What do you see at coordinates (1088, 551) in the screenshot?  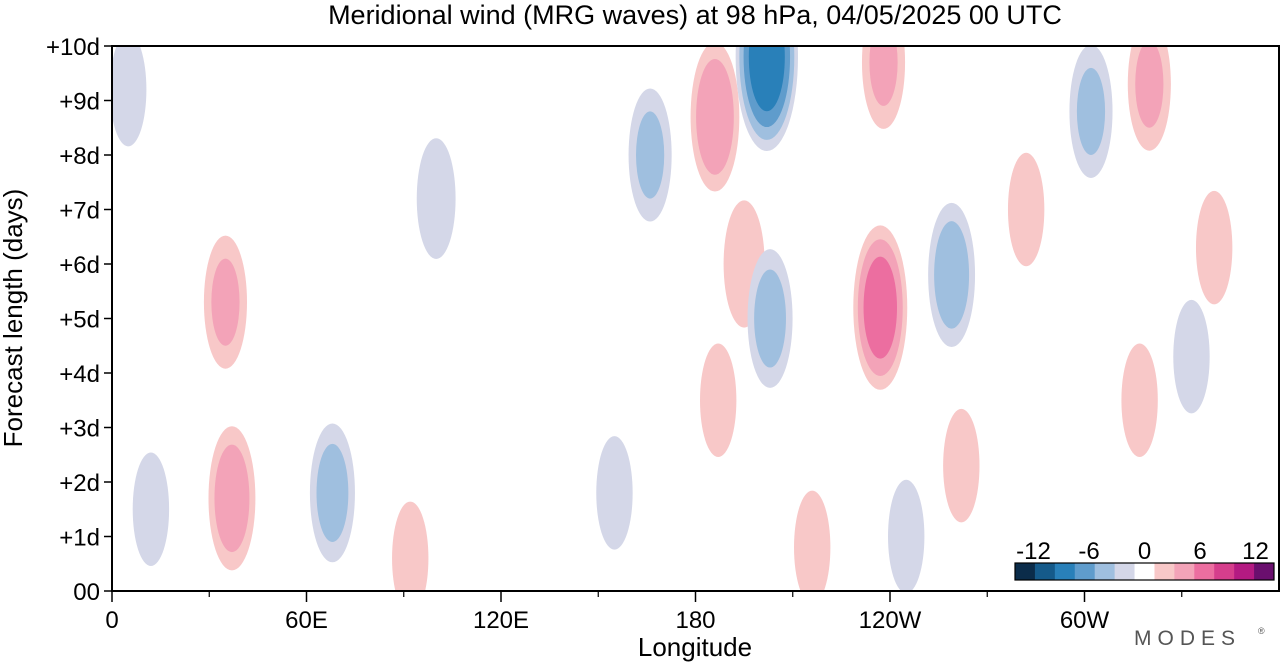 I see `colorbar-label: -6` at bounding box center [1088, 551].